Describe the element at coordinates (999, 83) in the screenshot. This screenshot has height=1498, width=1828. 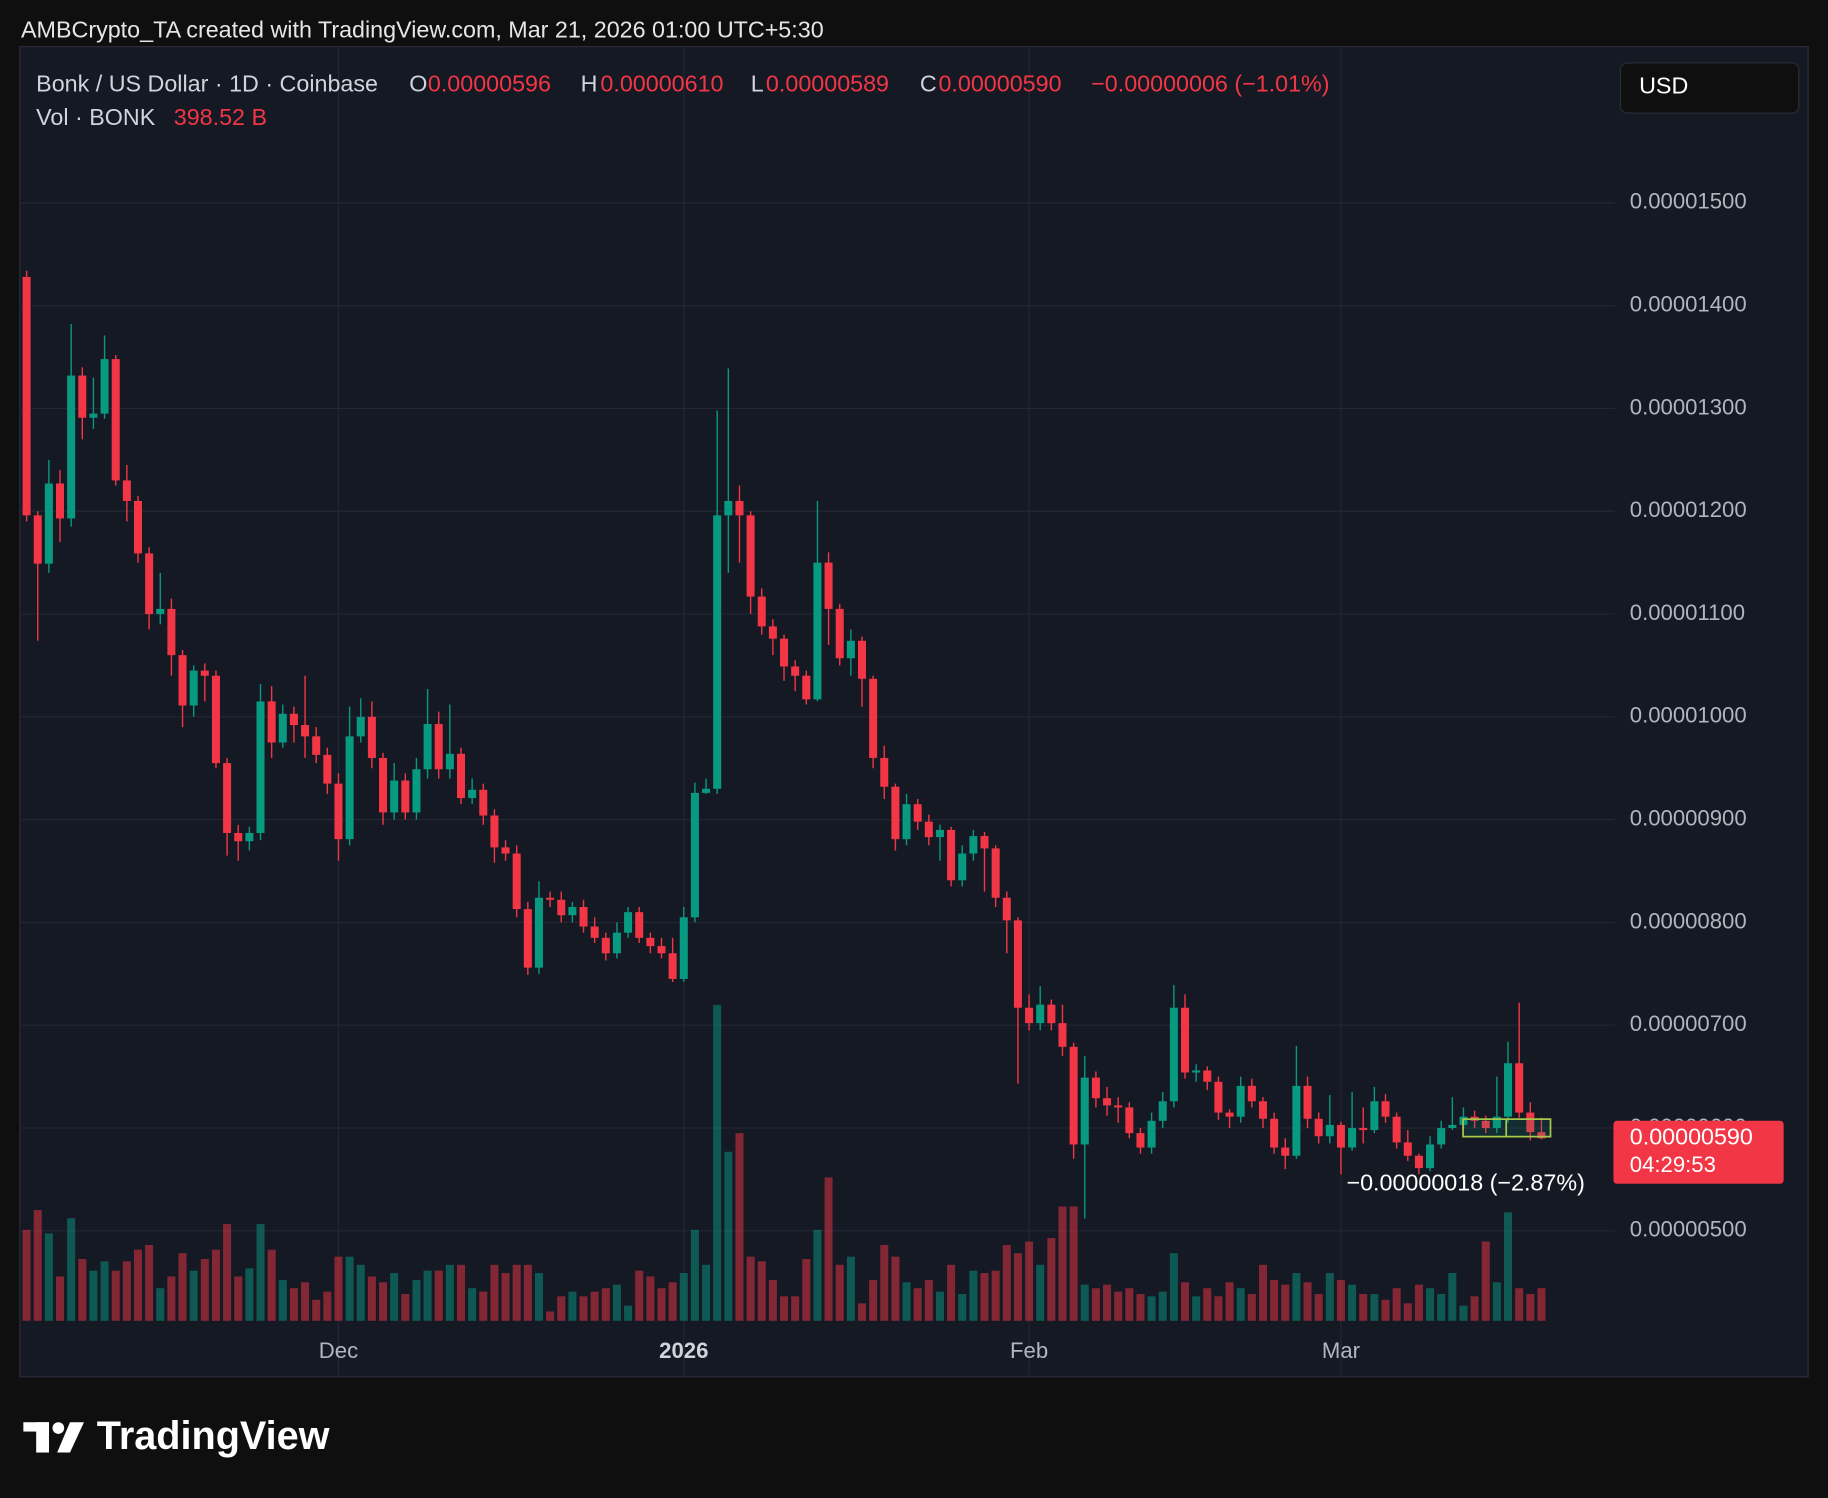
I see `close-value: 0.00000590` at that location.